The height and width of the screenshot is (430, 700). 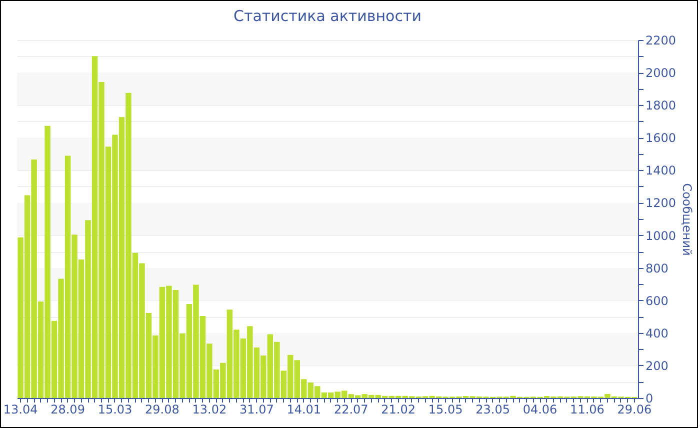 I want to click on x-tick-label: 15.03, so click(x=115, y=409).